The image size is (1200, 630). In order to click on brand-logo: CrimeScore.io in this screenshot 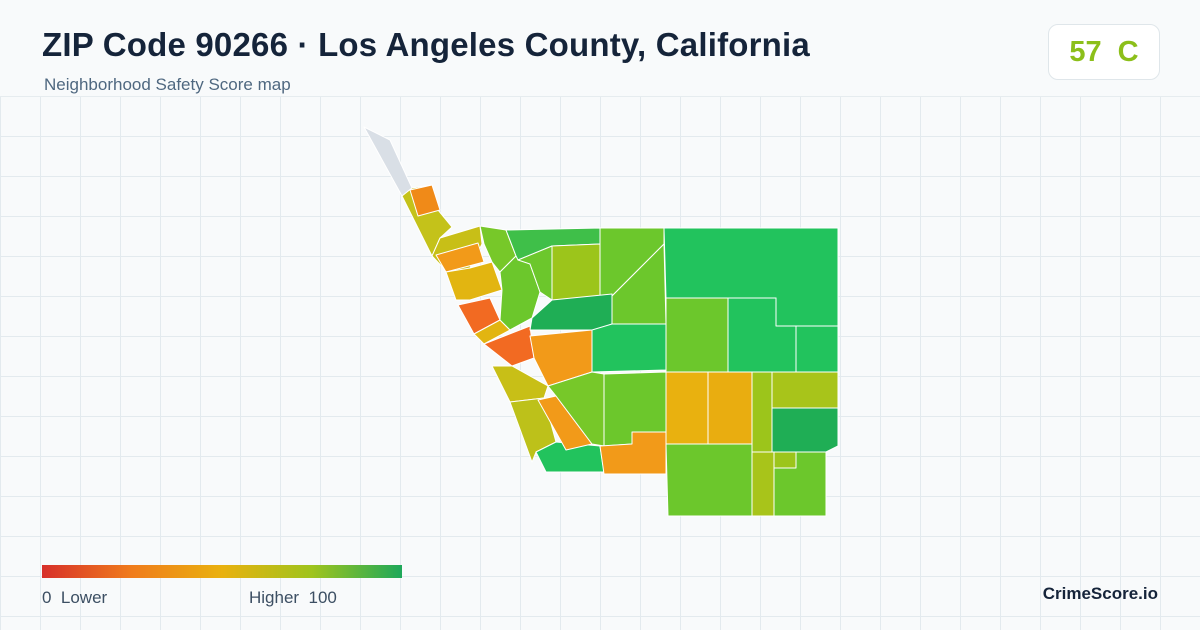, I will do `click(1100, 593)`.